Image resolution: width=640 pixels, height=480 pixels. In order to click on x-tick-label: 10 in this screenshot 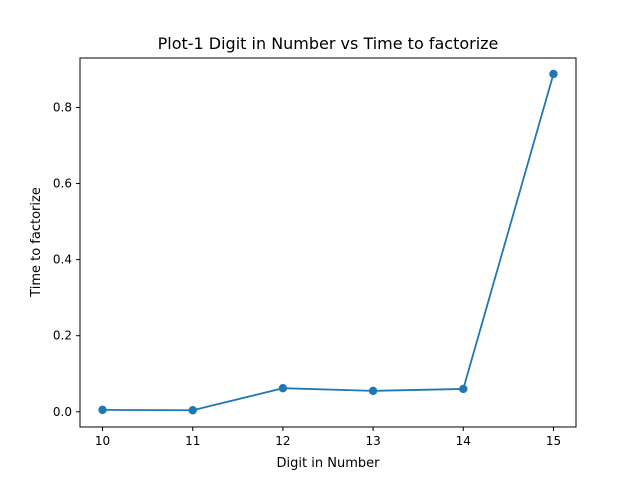, I will do `click(102, 441)`.